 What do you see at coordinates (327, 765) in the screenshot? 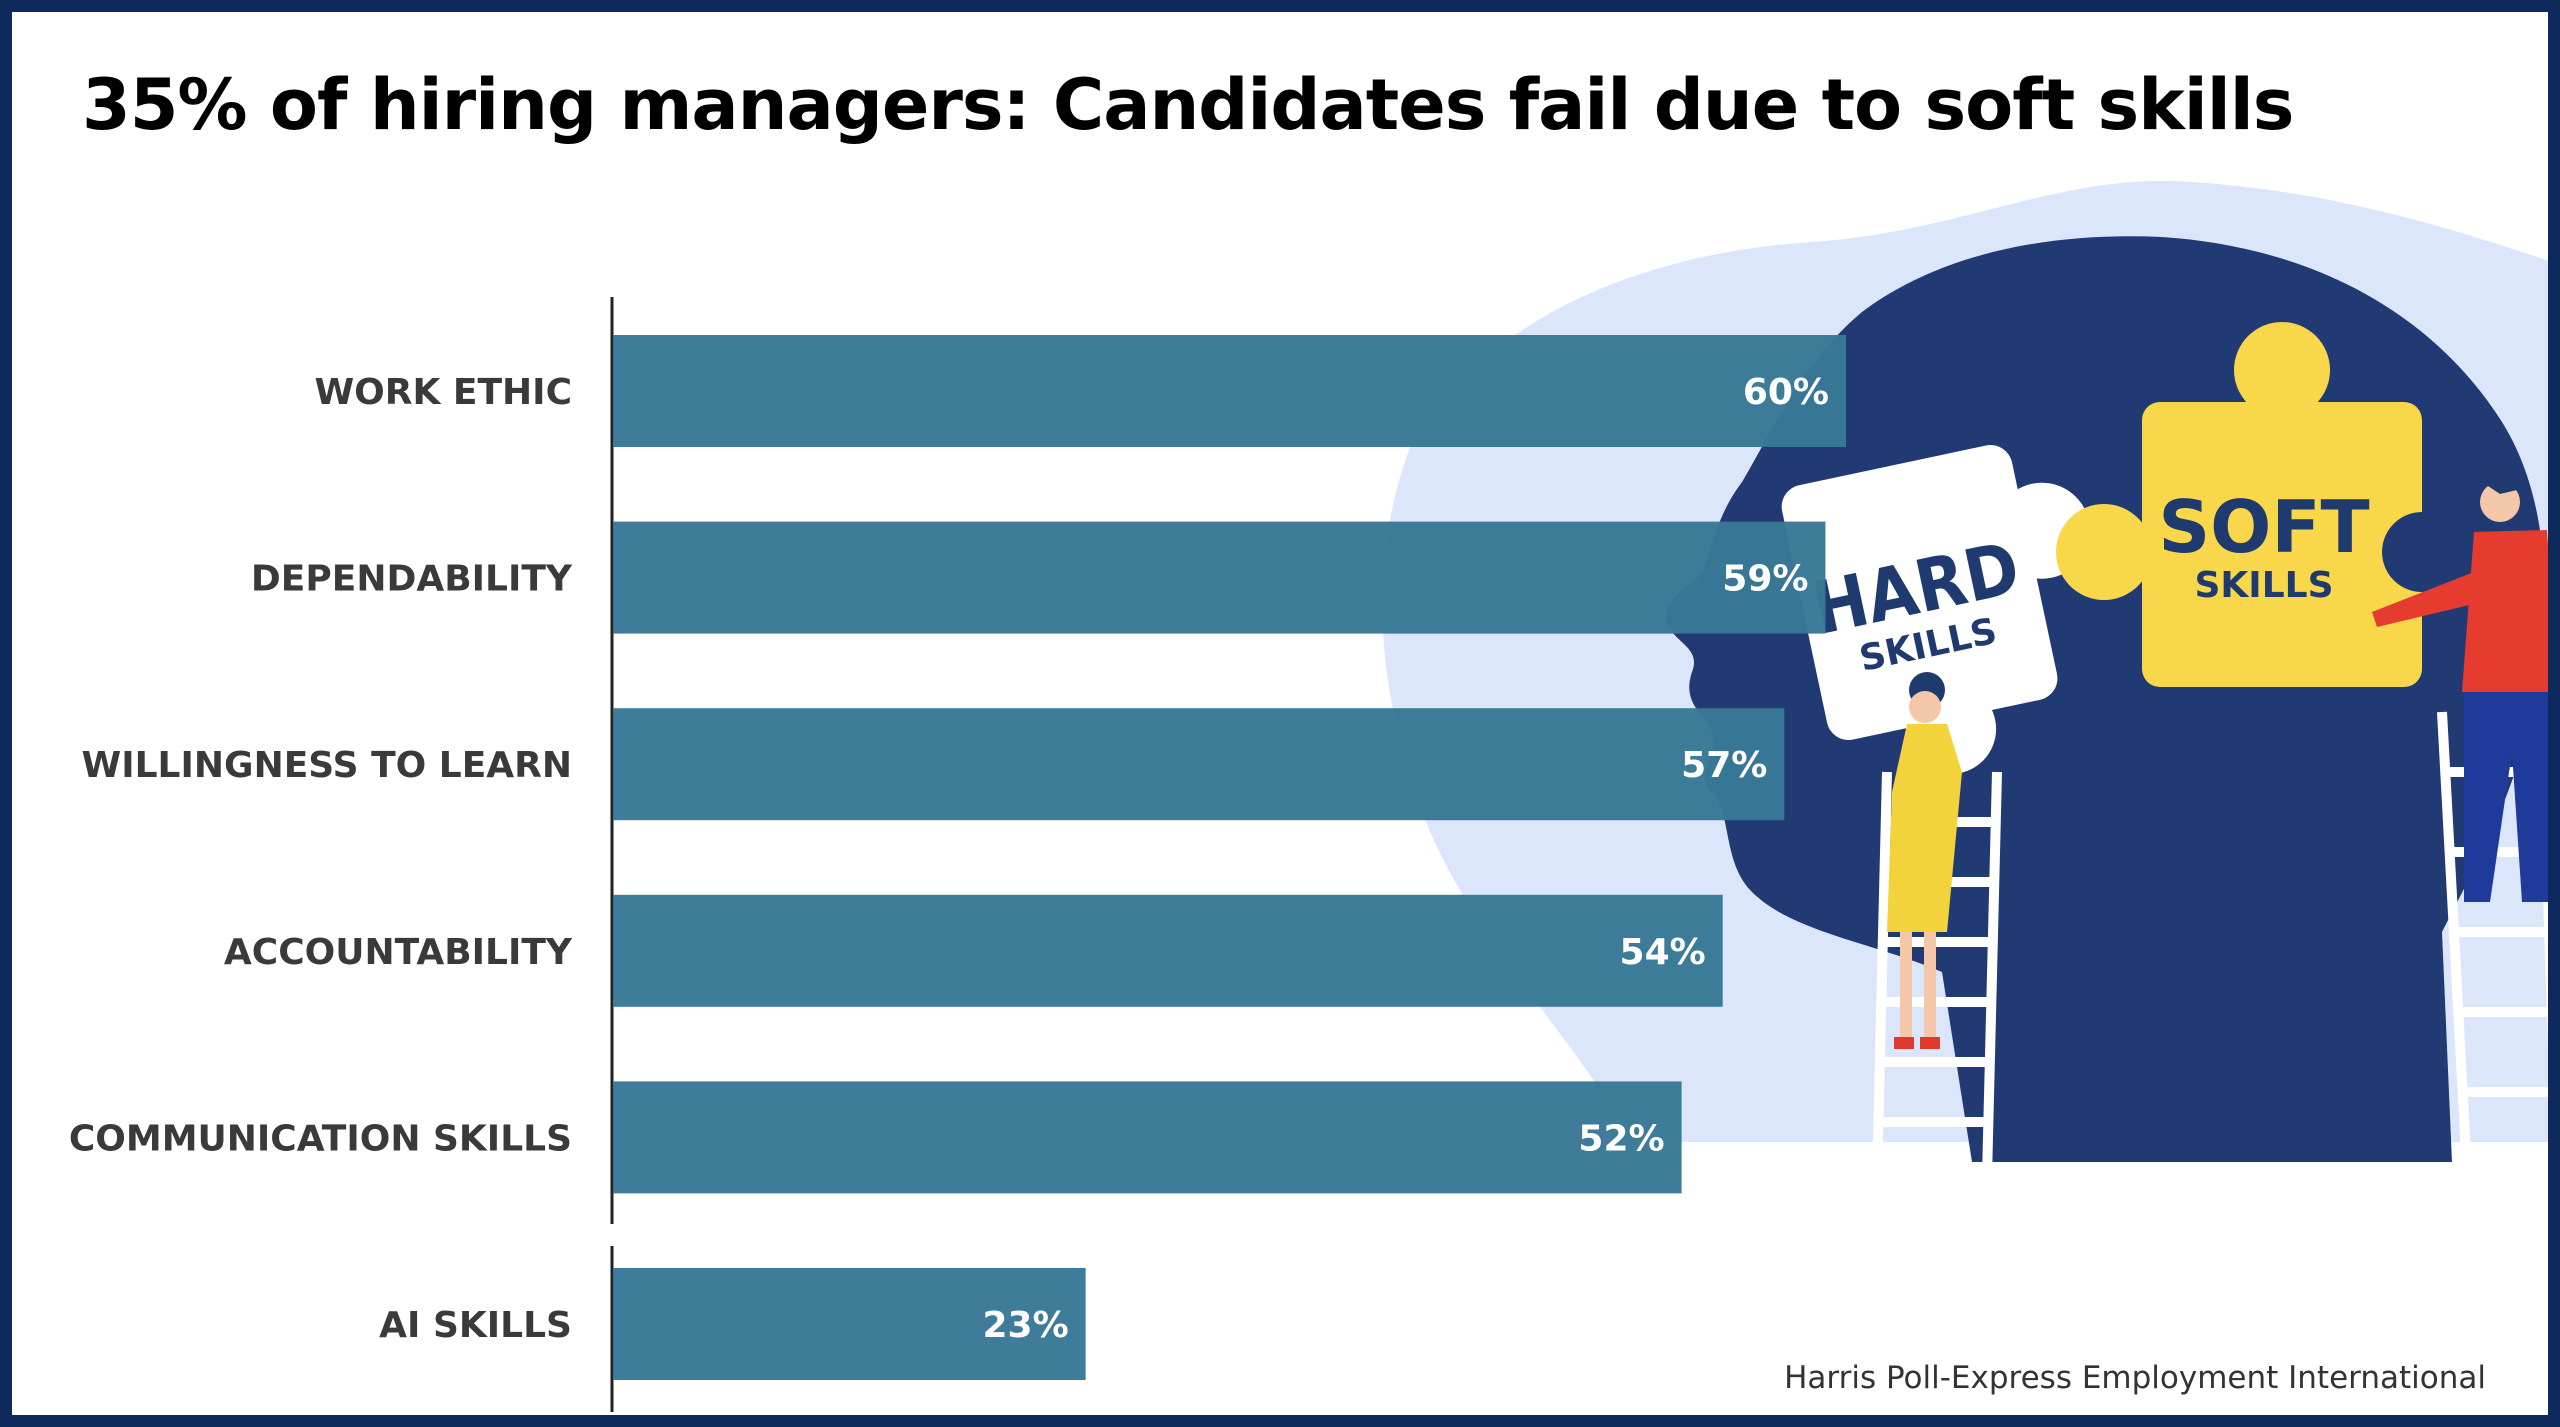
I see `category-label: WILLINGNESS TO LEARN` at bounding box center [327, 765].